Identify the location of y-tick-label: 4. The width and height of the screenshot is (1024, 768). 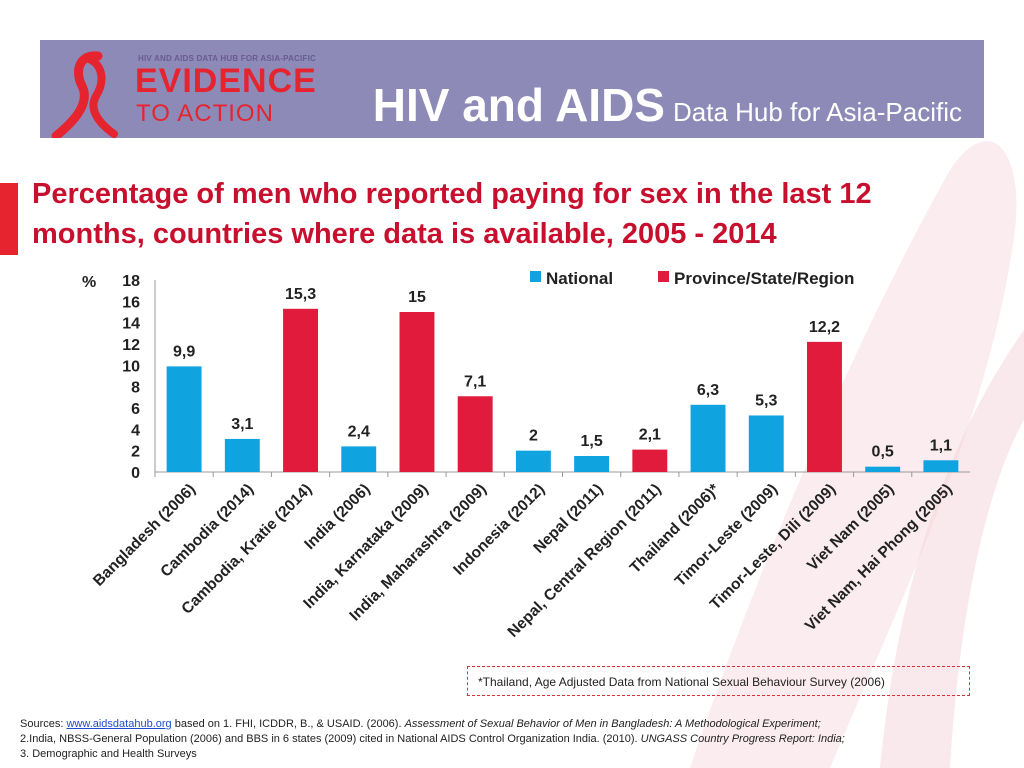
(135, 430).